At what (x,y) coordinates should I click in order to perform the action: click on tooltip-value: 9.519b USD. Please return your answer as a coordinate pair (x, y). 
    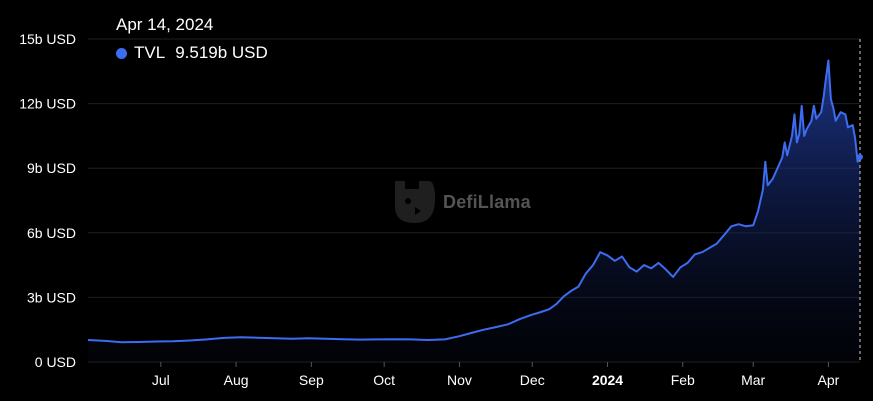
    Looking at the image, I should click on (221, 52).